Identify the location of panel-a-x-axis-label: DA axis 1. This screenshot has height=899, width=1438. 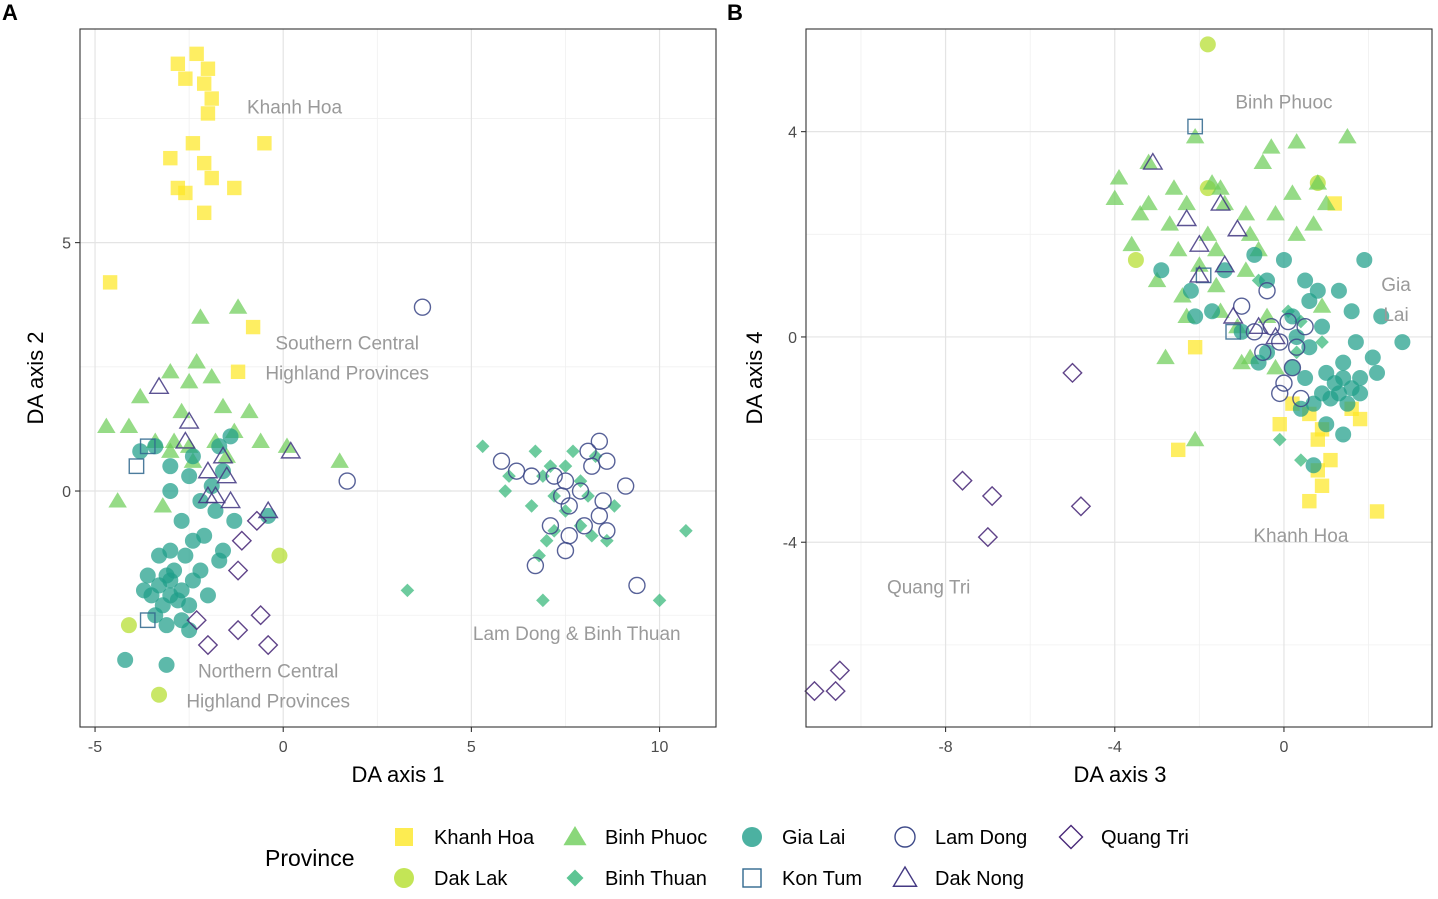
(398, 774).